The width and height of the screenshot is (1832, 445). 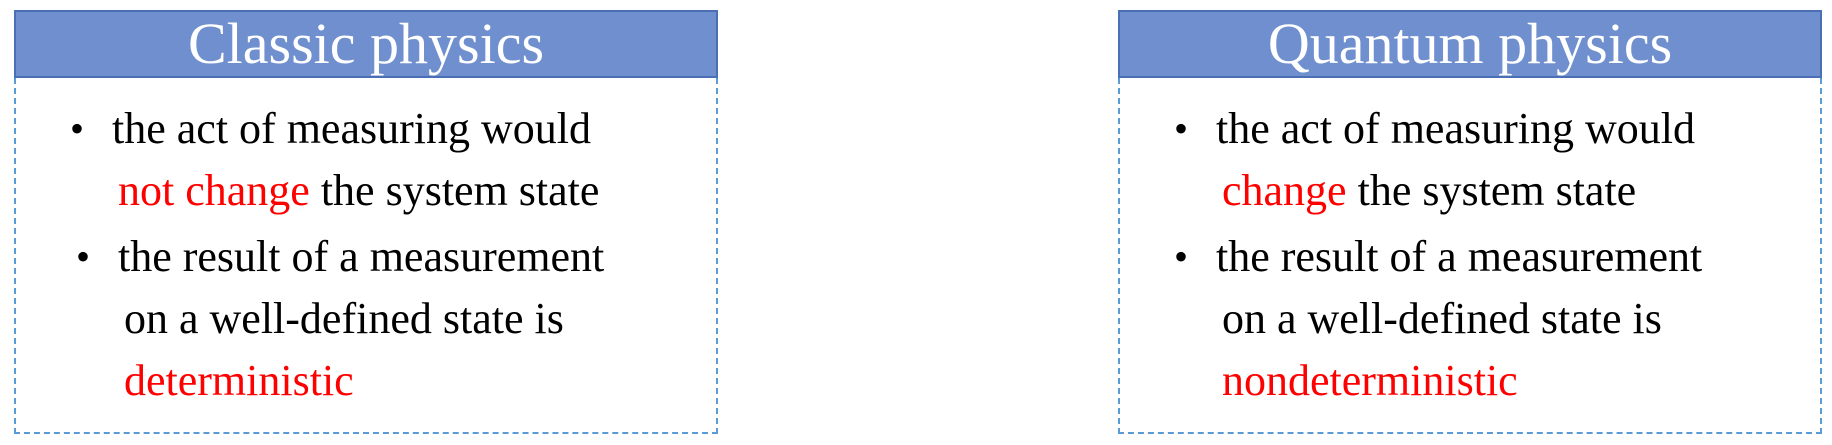 What do you see at coordinates (1284, 190) in the screenshot?
I see `quantum-highlight-change: change` at bounding box center [1284, 190].